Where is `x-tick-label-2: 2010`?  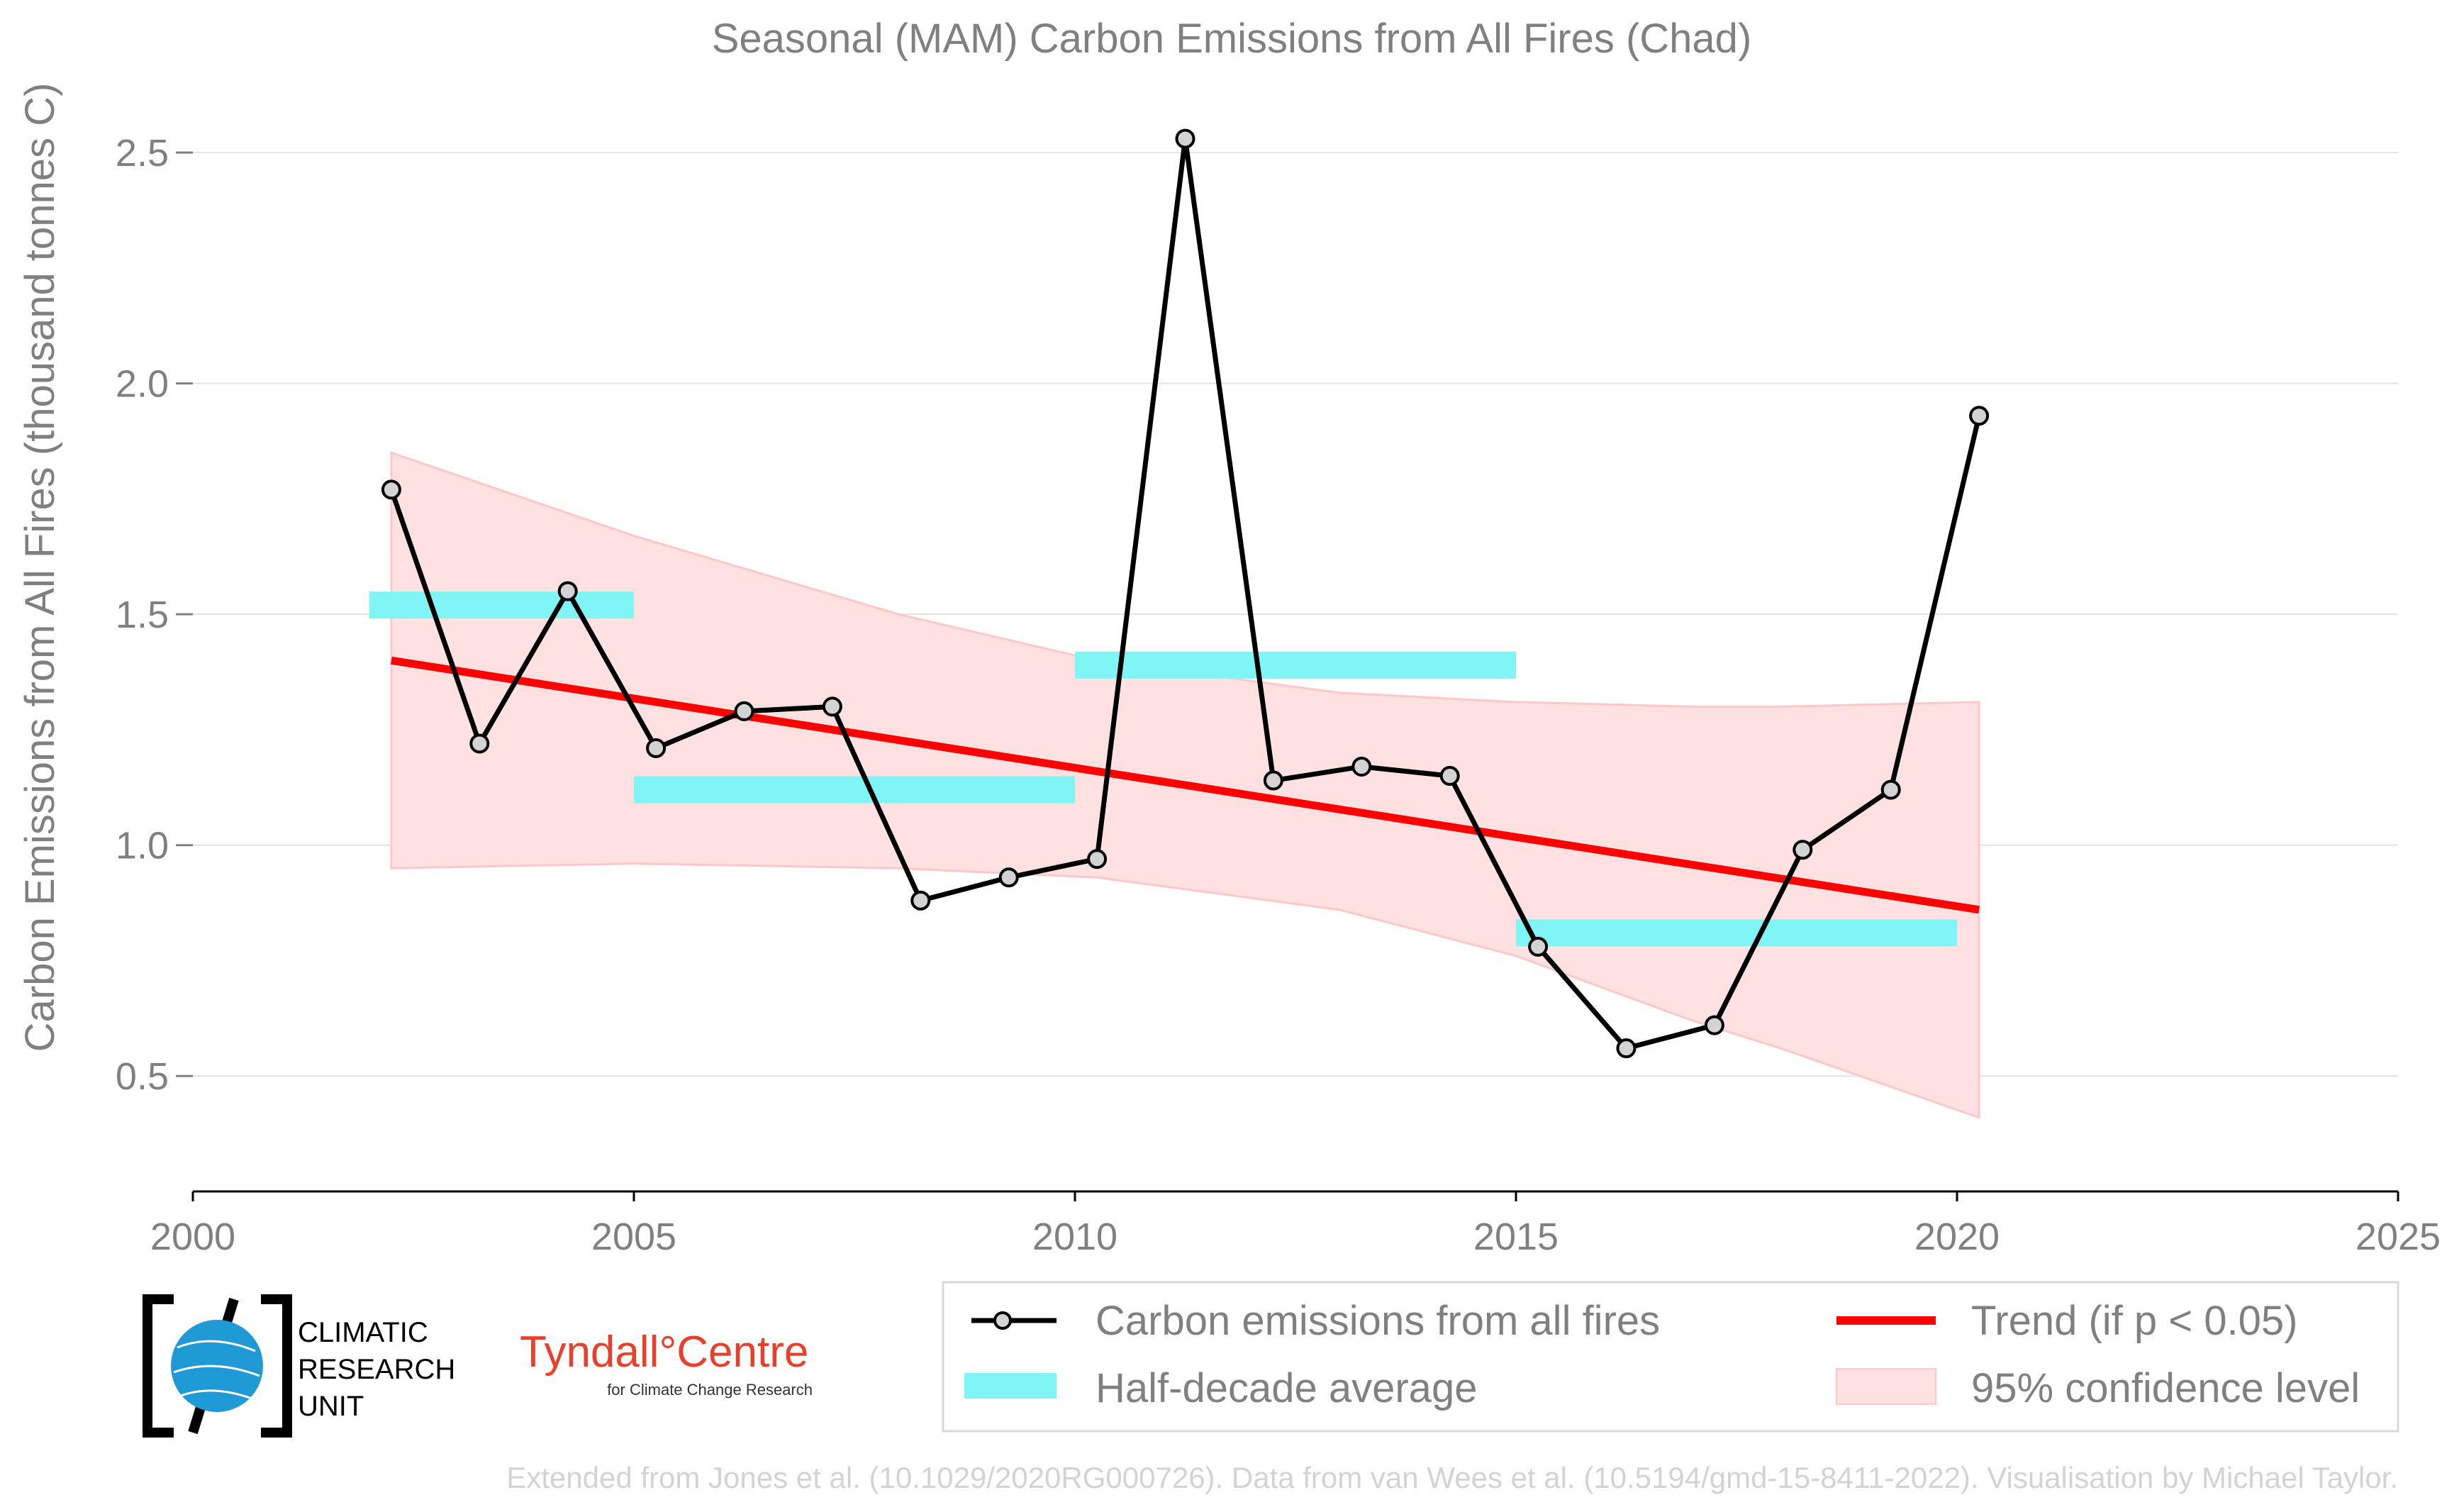 x-tick-label-2: 2010 is located at coordinates (1074, 1237).